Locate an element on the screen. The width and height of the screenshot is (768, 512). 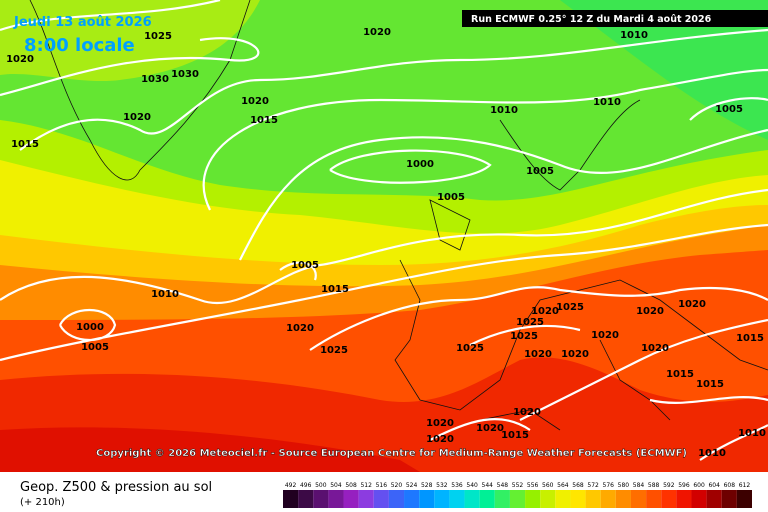
scale-label: 516 is located at coordinates (382, 485).